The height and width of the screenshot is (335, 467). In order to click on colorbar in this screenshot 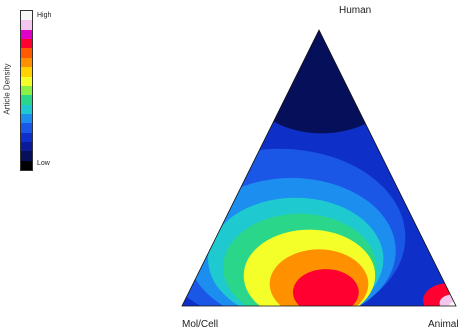, I will do `click(26, 90)`.